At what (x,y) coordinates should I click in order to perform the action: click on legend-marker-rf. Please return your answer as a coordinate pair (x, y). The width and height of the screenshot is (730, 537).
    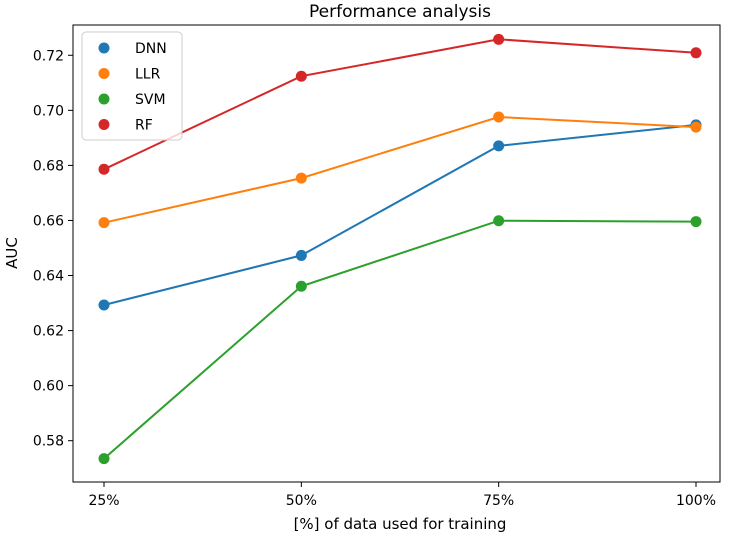
    Looking at the image, I should click on (104, 124).